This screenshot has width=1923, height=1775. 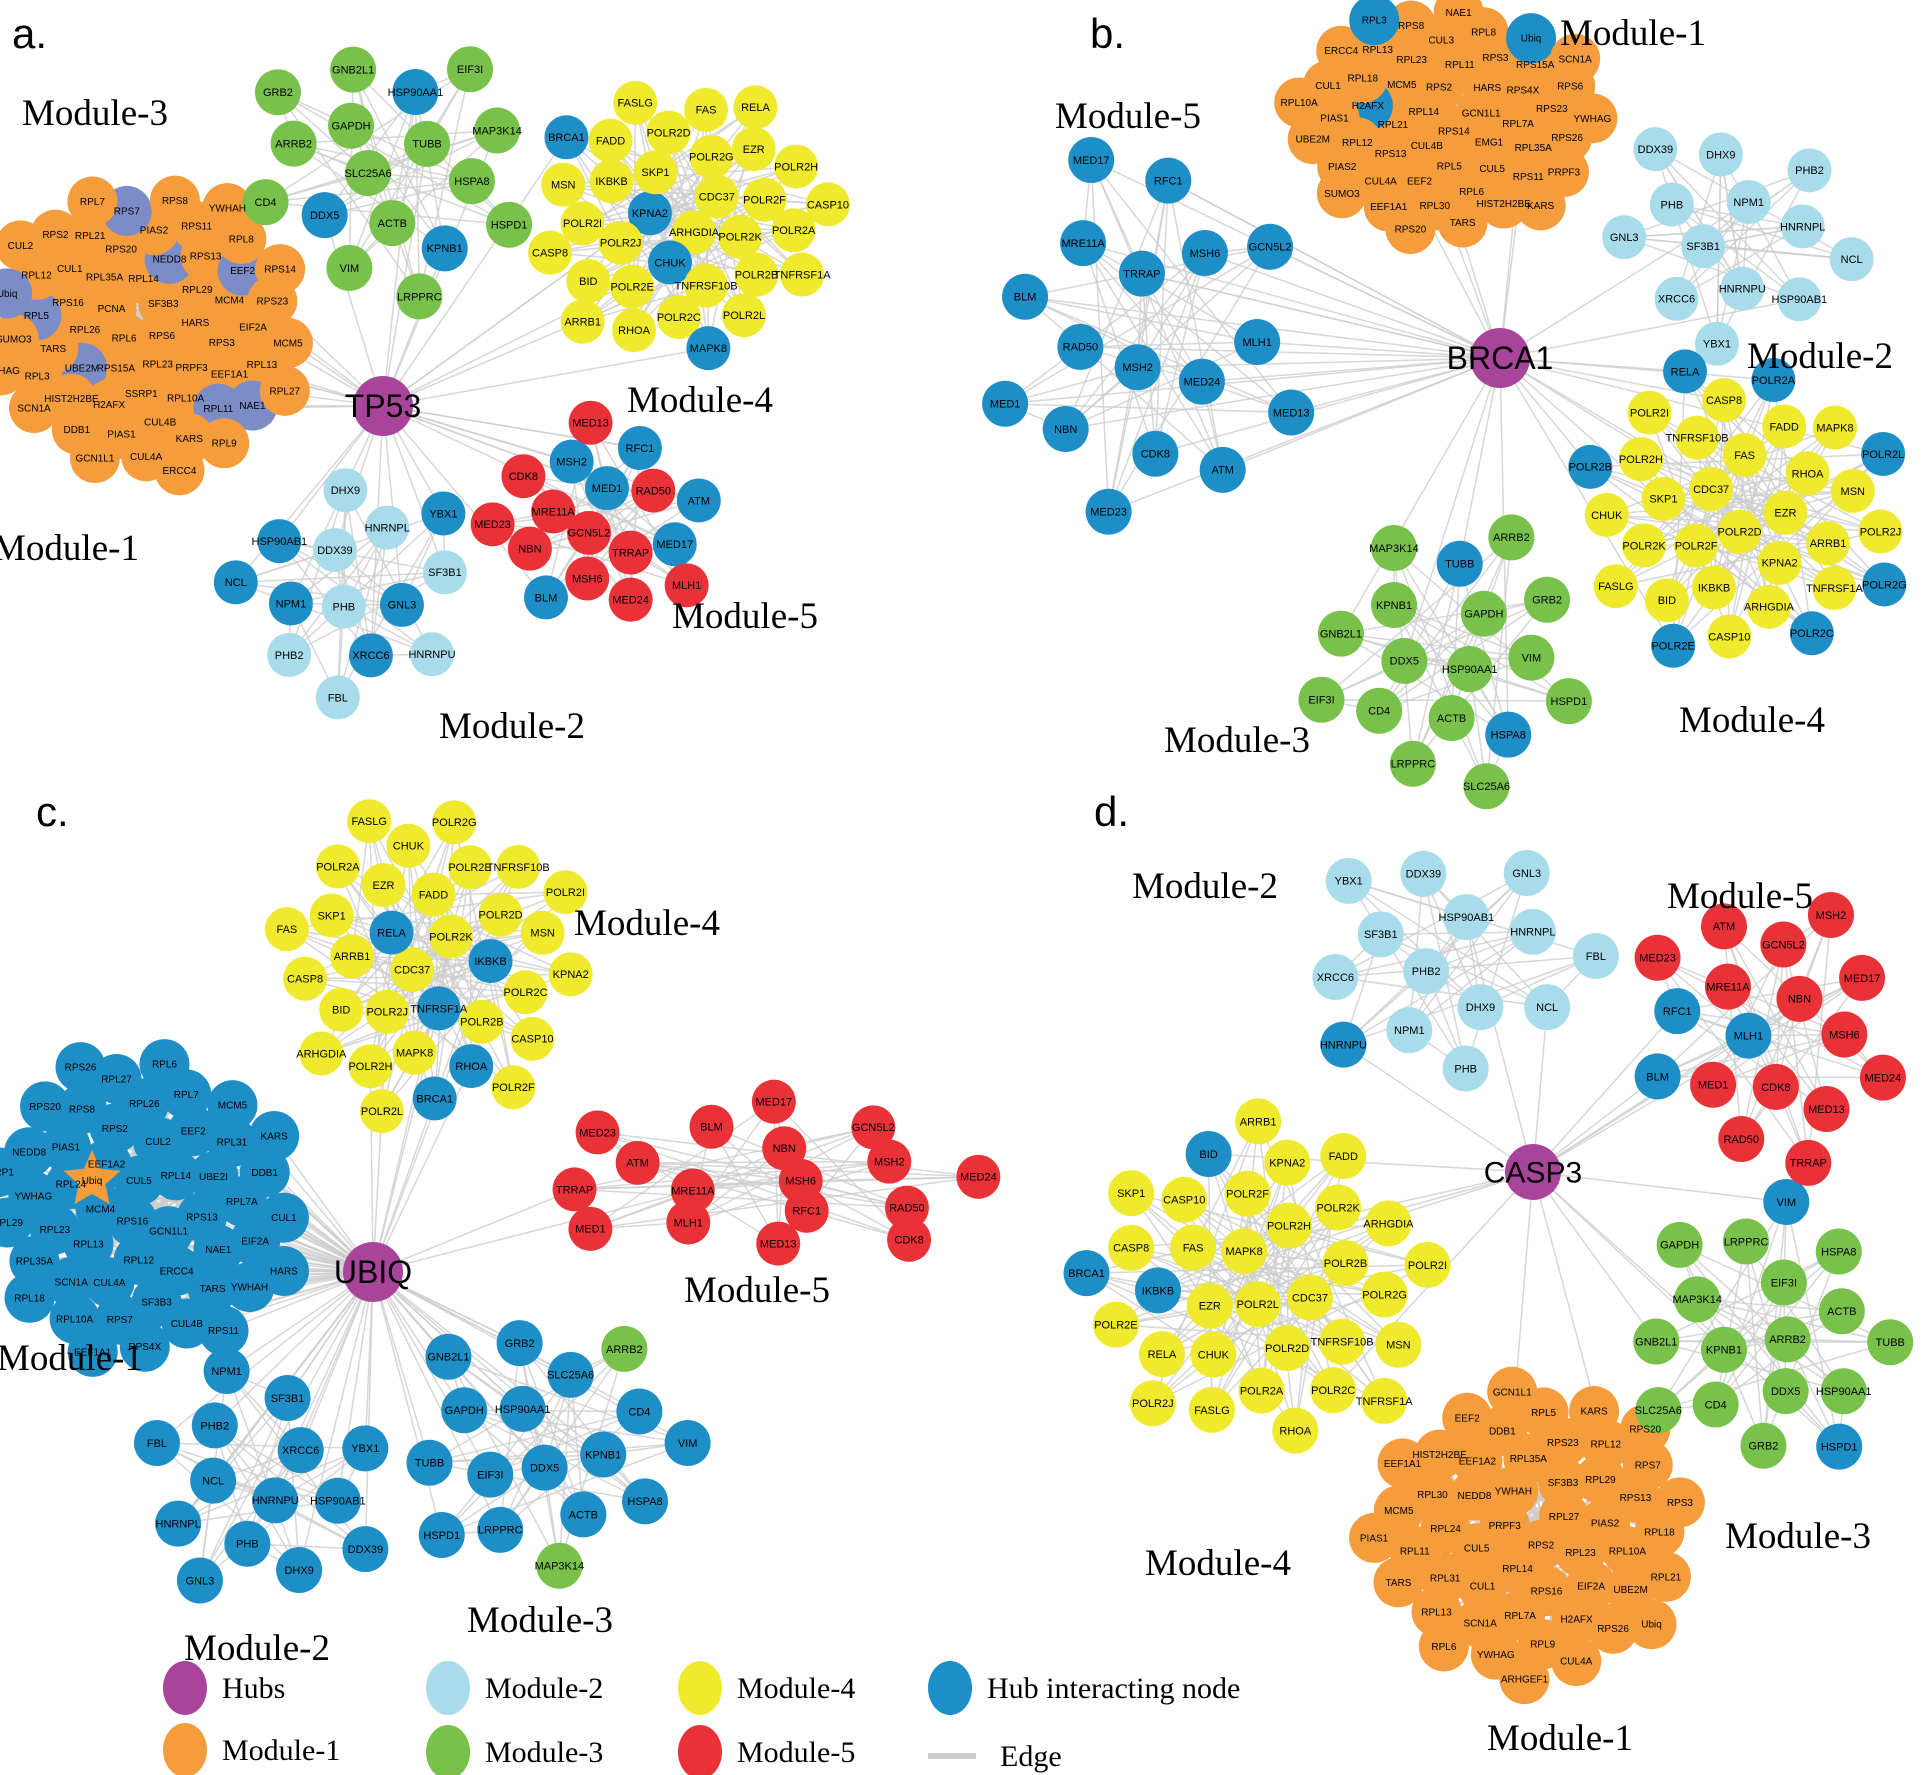 I want to click on node-label: RPS26, so click(x=81, y=1068).